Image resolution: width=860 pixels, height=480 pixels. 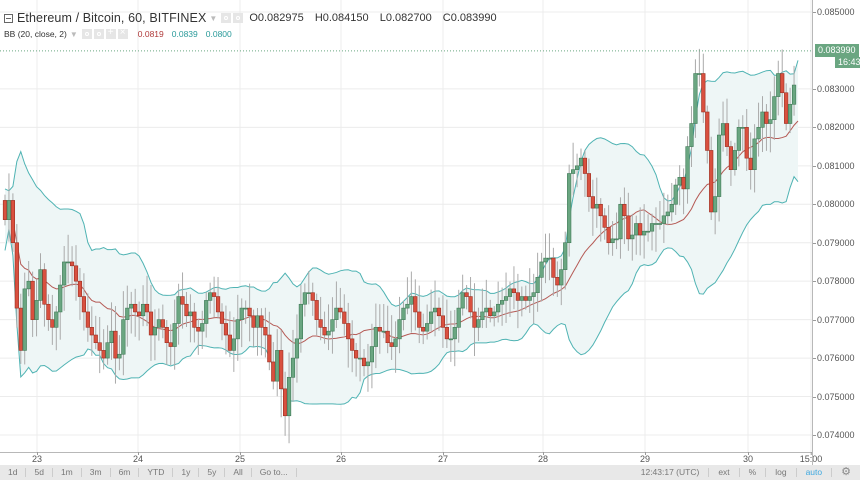 I want to click on symbol-title: Ethereum / Bitcoin, 60, BITFINEX, so click(x=112, y=18).